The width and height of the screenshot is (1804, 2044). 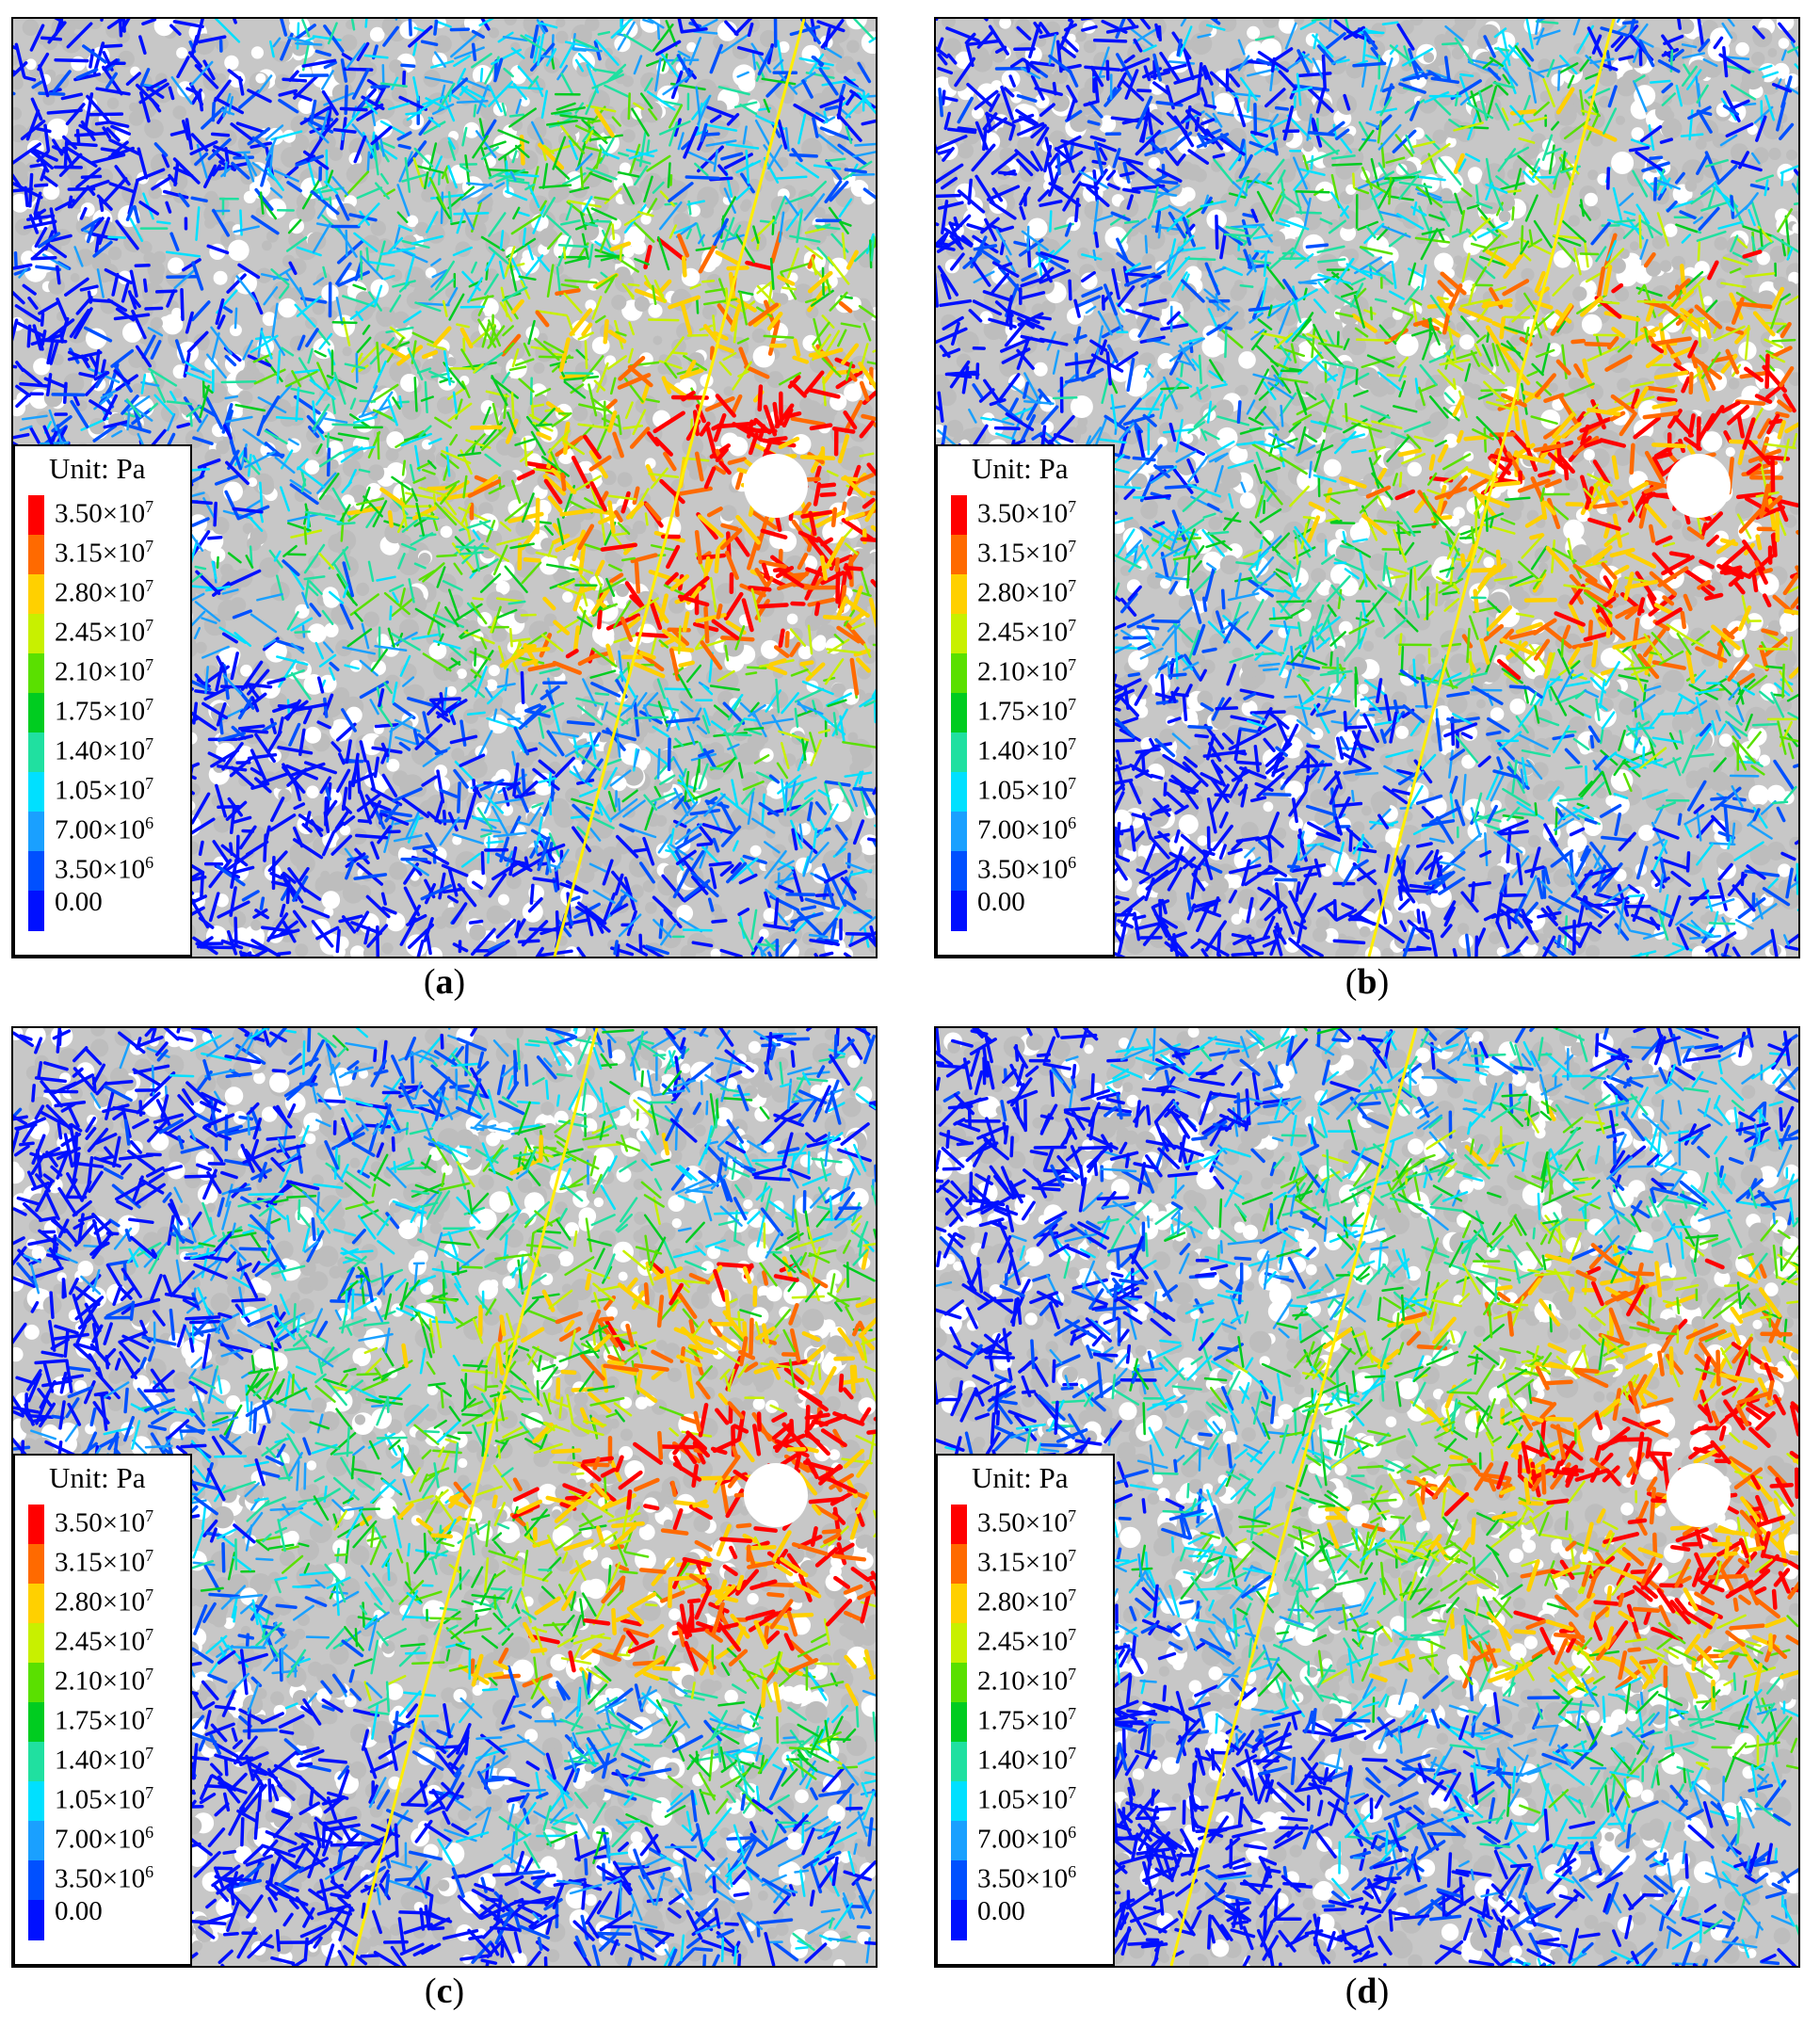 What do you see at coordinates (1367, 982) in the screenshot?
I see `caption-b: (b)` at bounding box center [1367, 982].